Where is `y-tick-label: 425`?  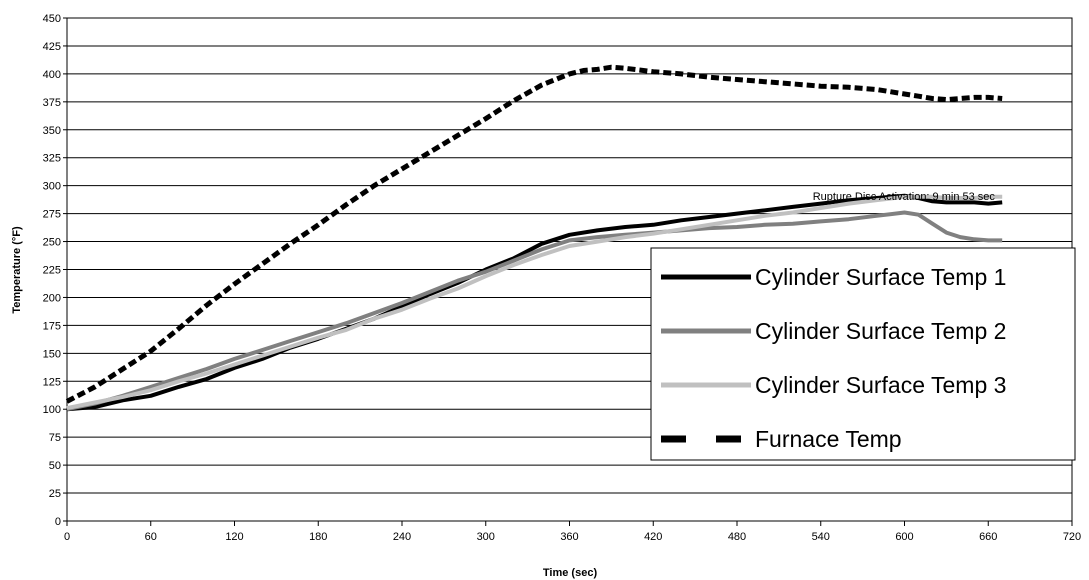 y-tick-label: 425 is located at coordinates (52, 47).